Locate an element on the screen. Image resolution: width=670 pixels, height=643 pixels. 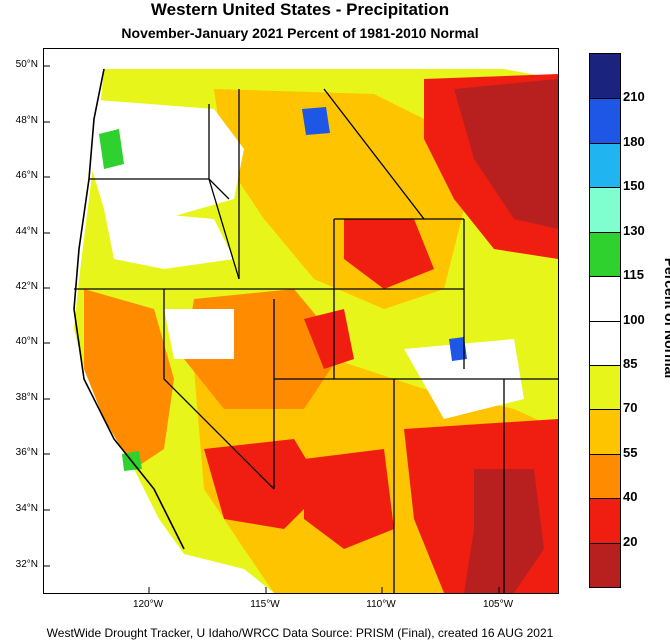
wet-region-colorado is located at coordinates (458, 349).